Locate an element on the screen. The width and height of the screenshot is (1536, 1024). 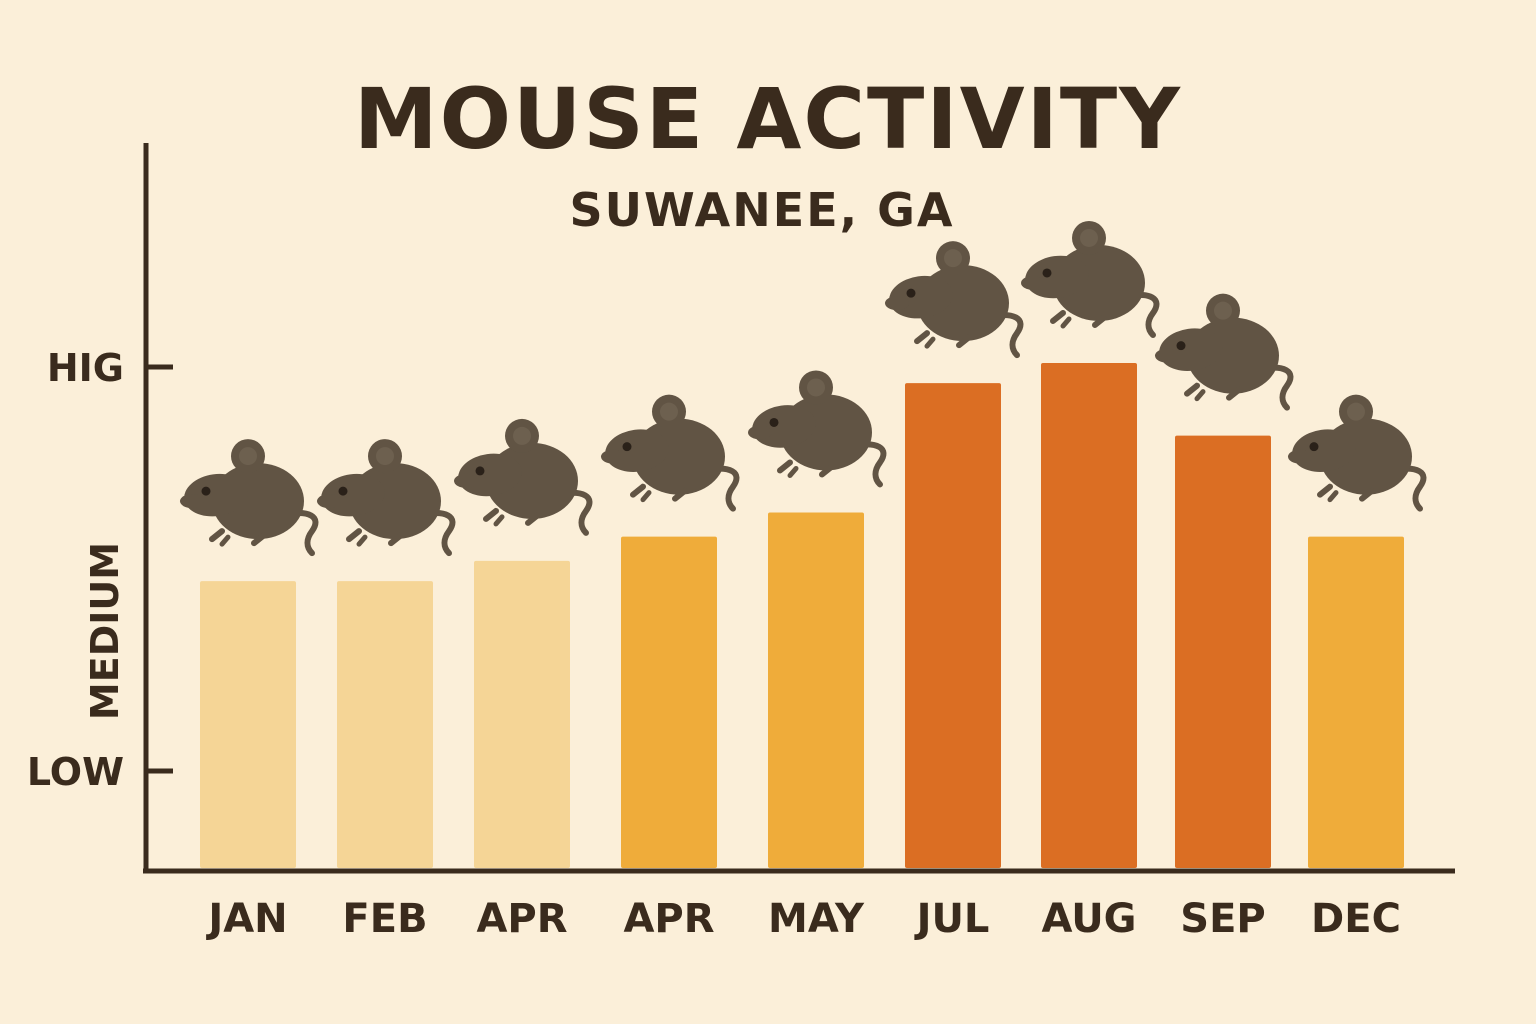
y-ticks-layer: LOW MEDIUM HIG is located at coordinates (100, 570).